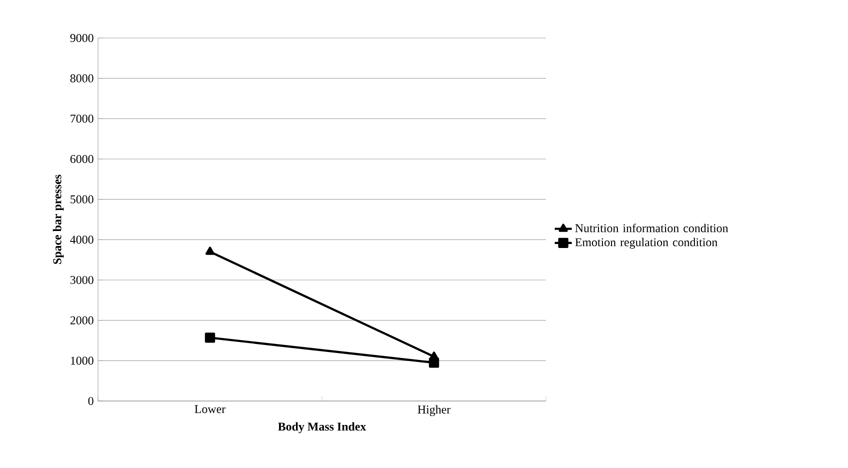  What do you see at coordinates (82, 199) in the screenshot?
I see `y-tick-label: 5000` at bounding box center [82, 199].